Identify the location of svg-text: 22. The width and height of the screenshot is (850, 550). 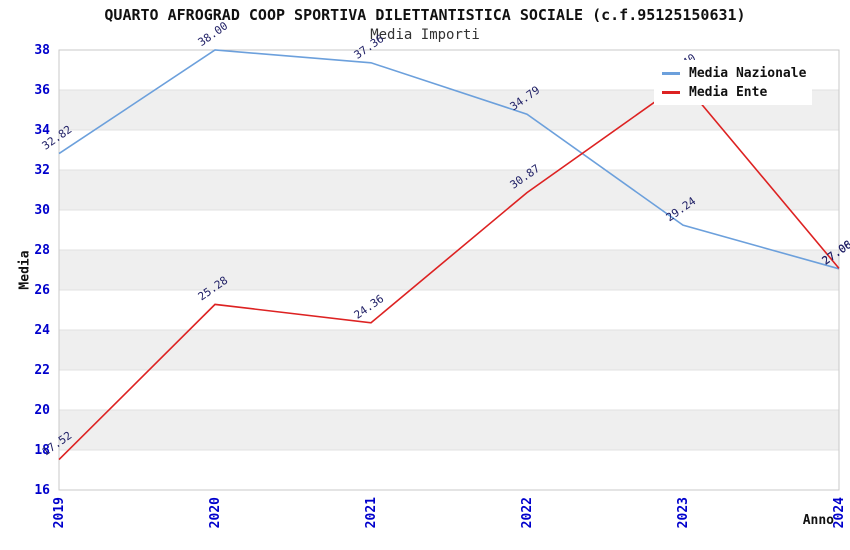
(42, 370).